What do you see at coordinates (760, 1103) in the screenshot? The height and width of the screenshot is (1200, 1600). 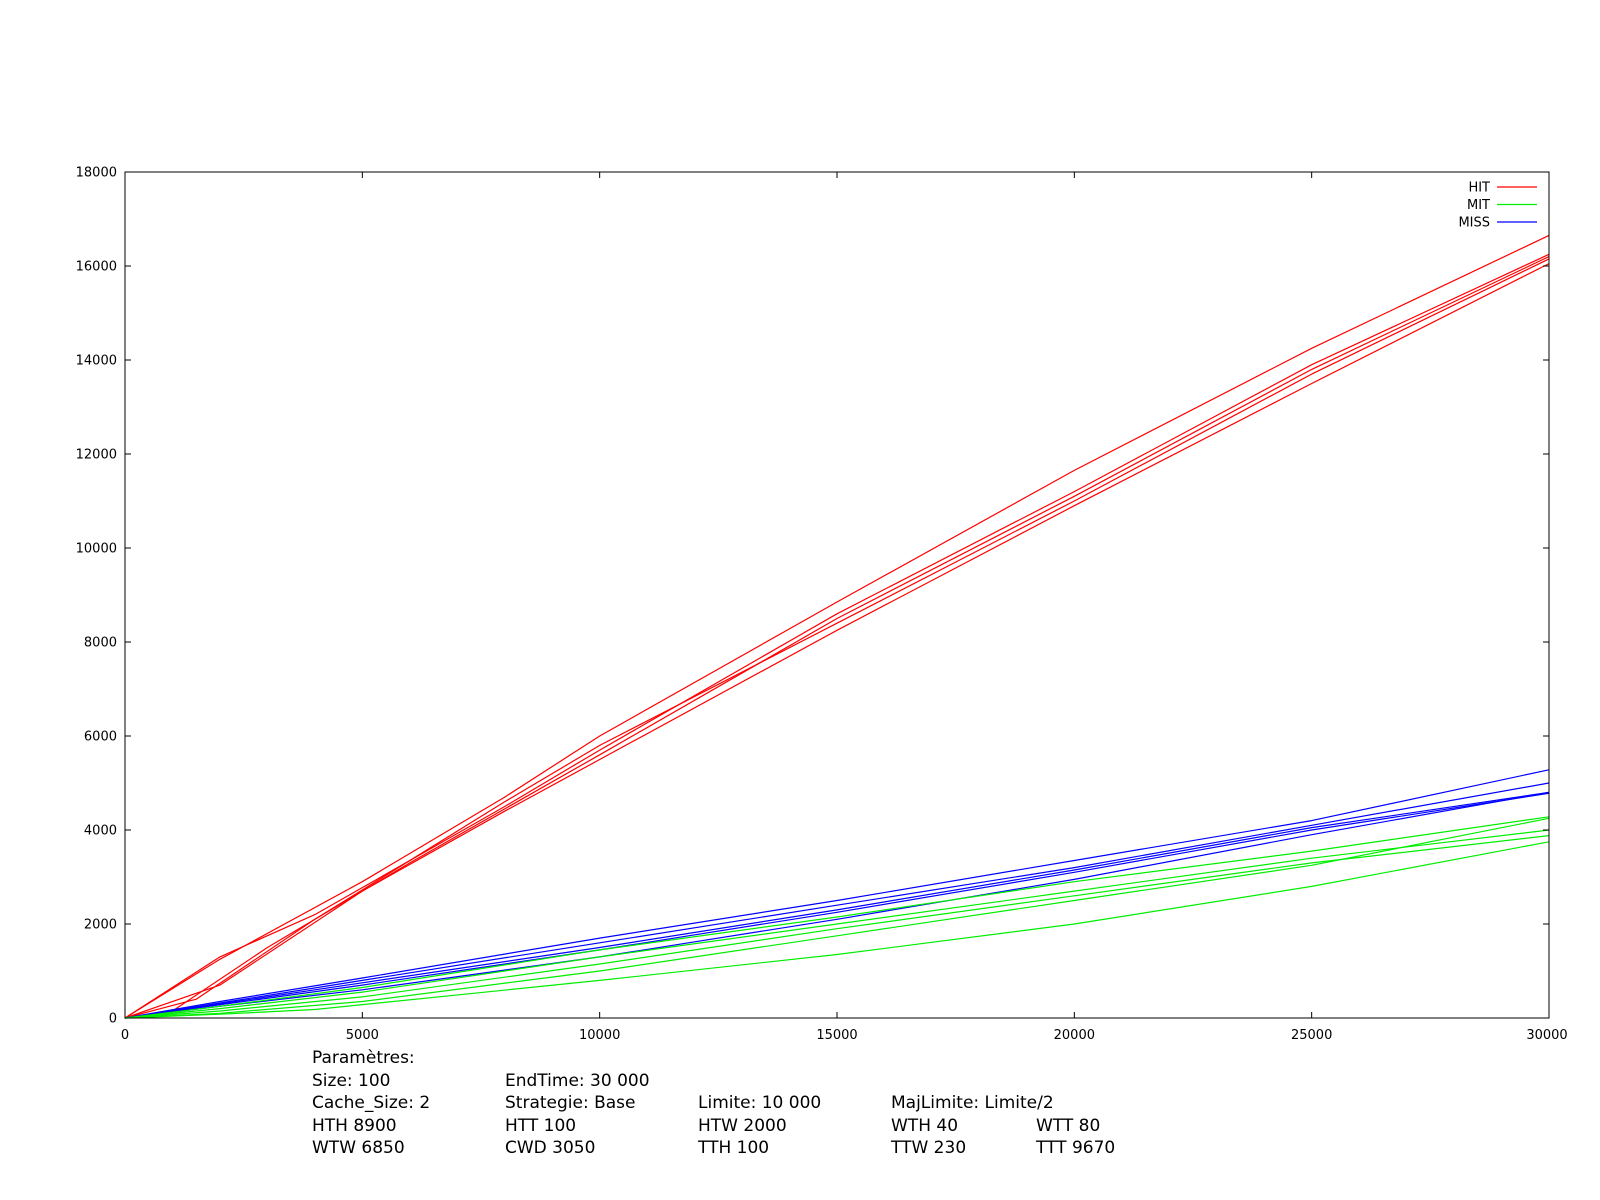 I see `param-limite: Limite: 10 000` at bounding box center [760, 1103].